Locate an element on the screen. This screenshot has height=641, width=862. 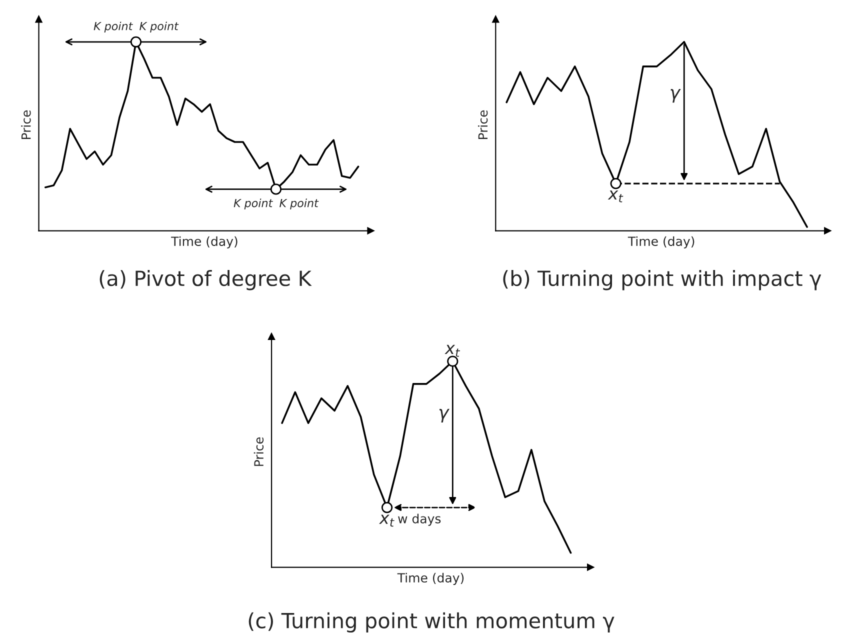
text: (b) Turning point with impact γ is located at coordinates (662, 280).